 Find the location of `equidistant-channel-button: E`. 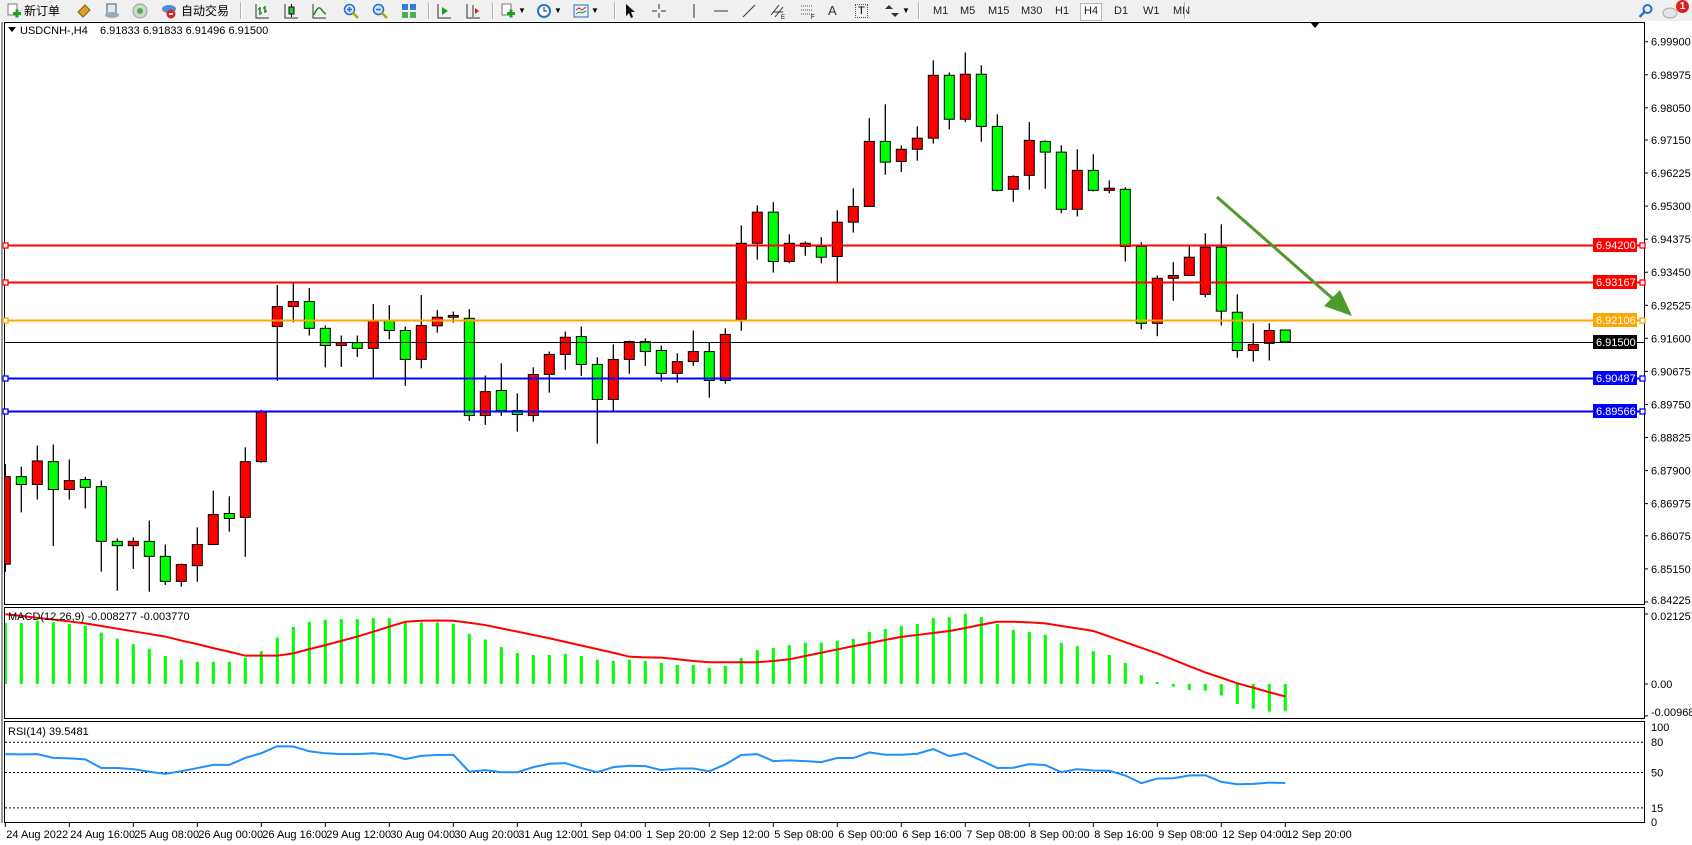

equidistant-channel-button: E is located at coordinates (778, 11).